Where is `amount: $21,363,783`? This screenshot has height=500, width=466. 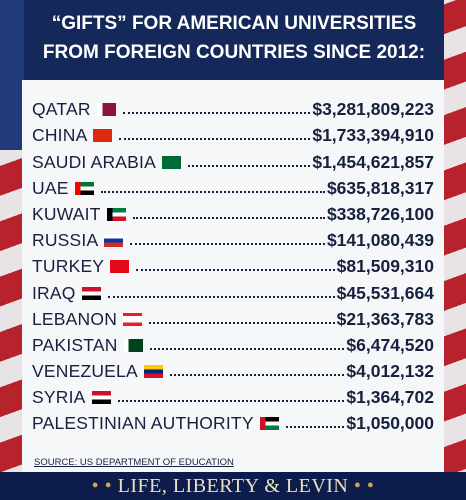 amount: $21,363,783 is located at coordinates (385, 318).